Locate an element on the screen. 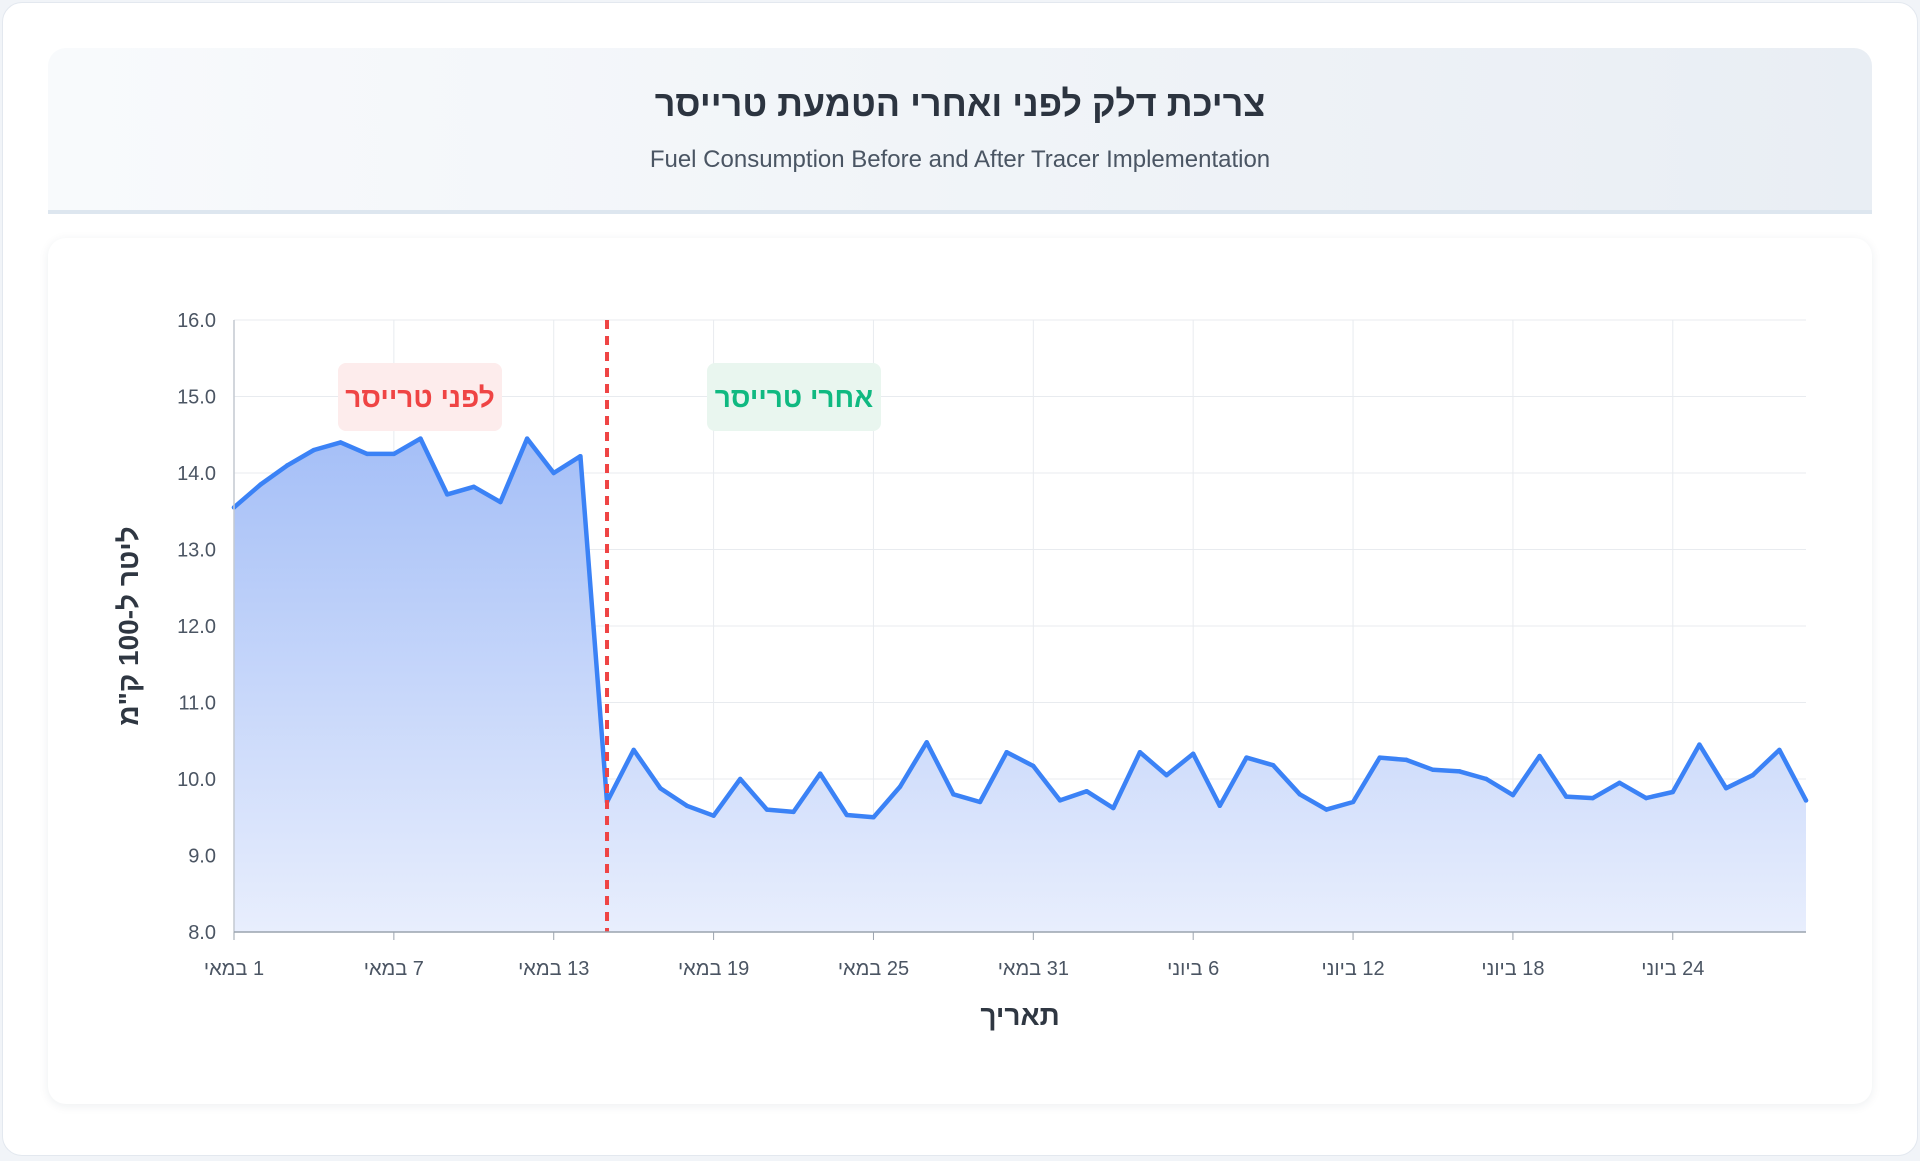 The image size is (1920, 1161). x-tick-label: 7 במאי is located at coordinates (394, 969).